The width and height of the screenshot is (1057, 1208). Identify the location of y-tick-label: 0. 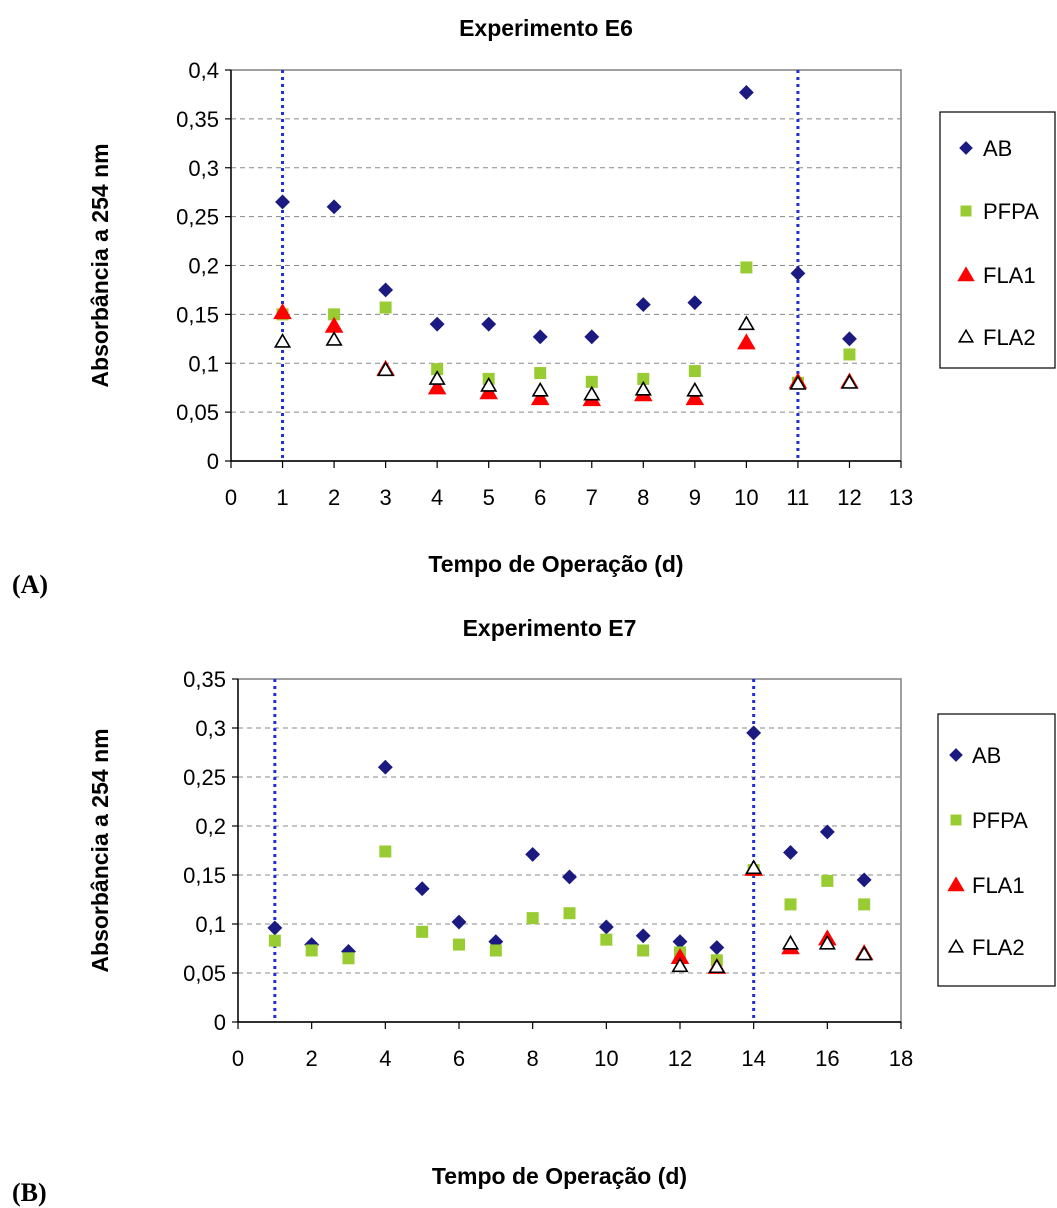
(220, 1022).